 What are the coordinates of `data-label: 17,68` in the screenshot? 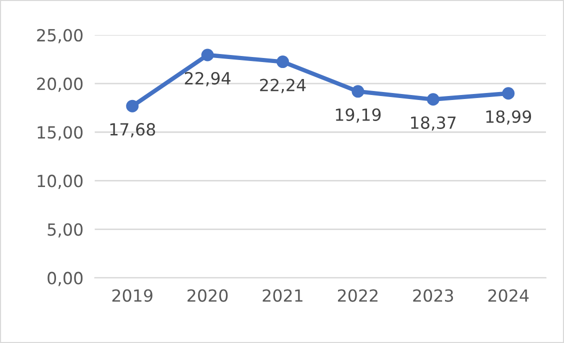 It's located at (133, 130).